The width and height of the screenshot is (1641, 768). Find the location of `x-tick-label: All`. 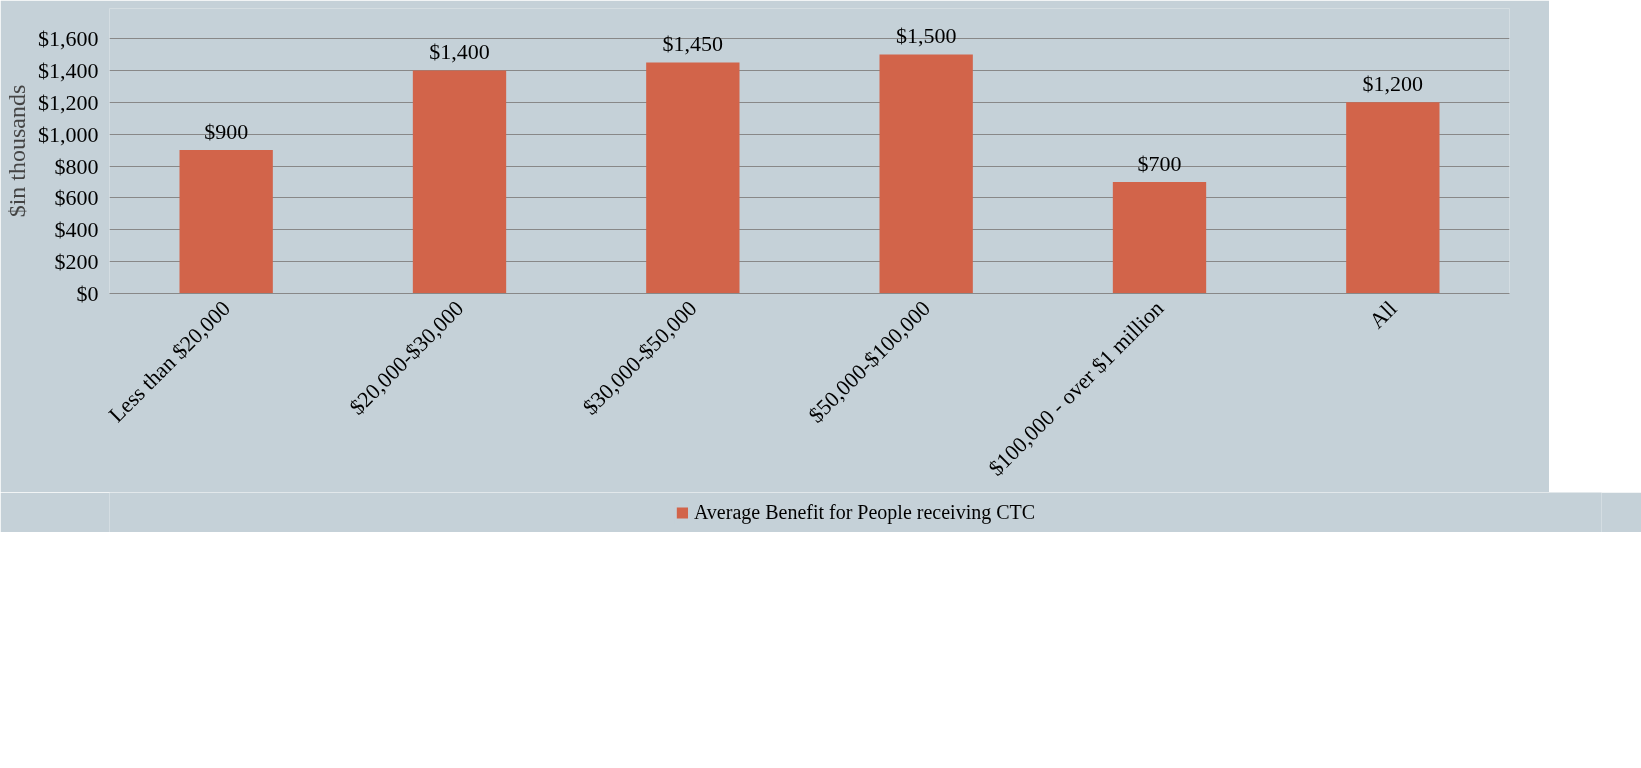

x-tick-label: All is located at coordinates (1383, 314).